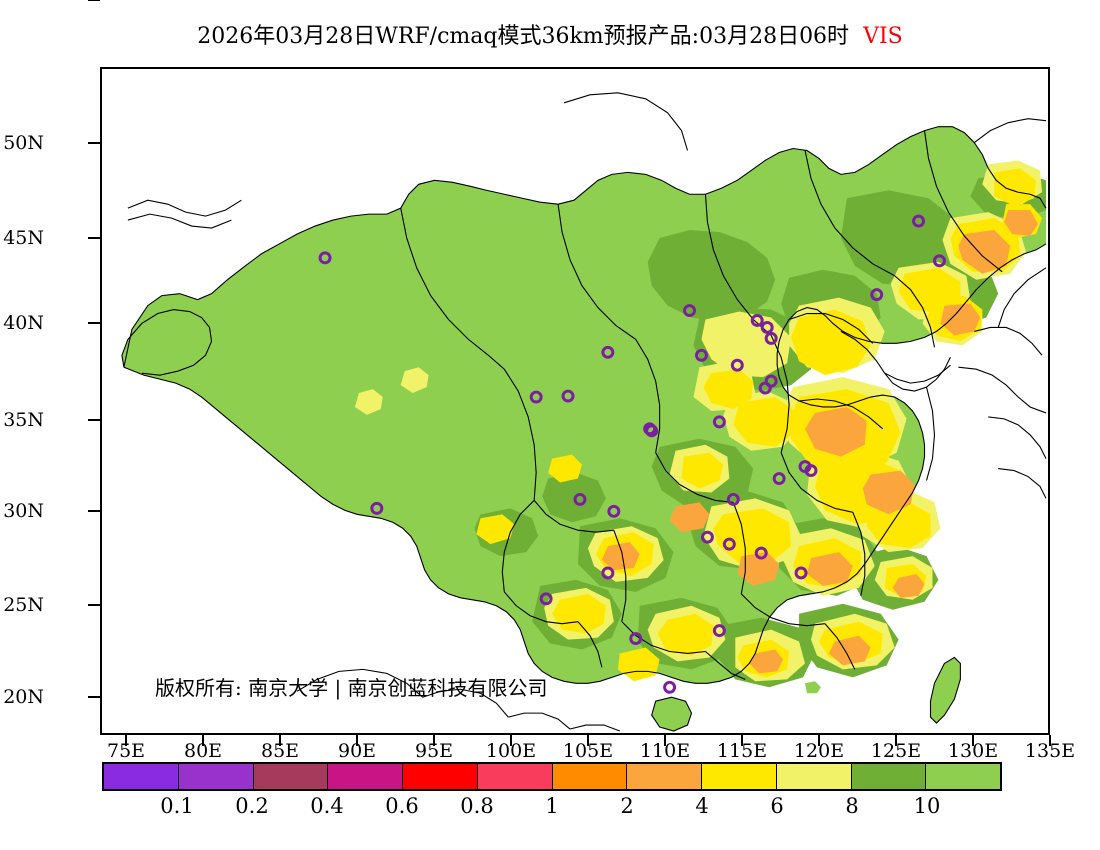 The height and width of the screenshot is (850, 1100). Describe the element at coordinates (23, 697) in the screenshot. I see `y-tick-label-20N: 20N` at that location.